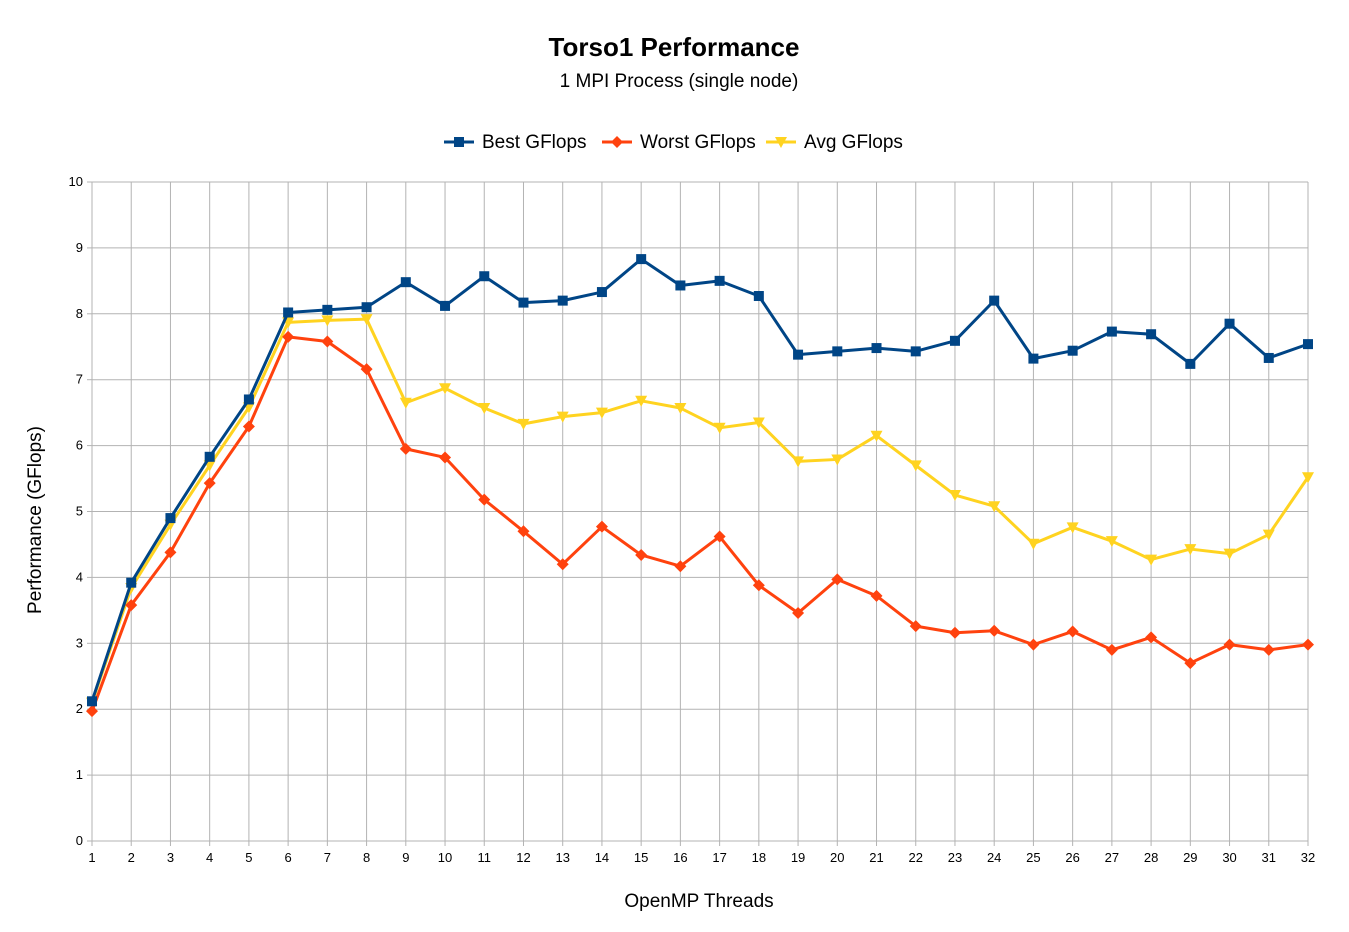  I want to click on x-tick-label: 28, so click(1151, 857).